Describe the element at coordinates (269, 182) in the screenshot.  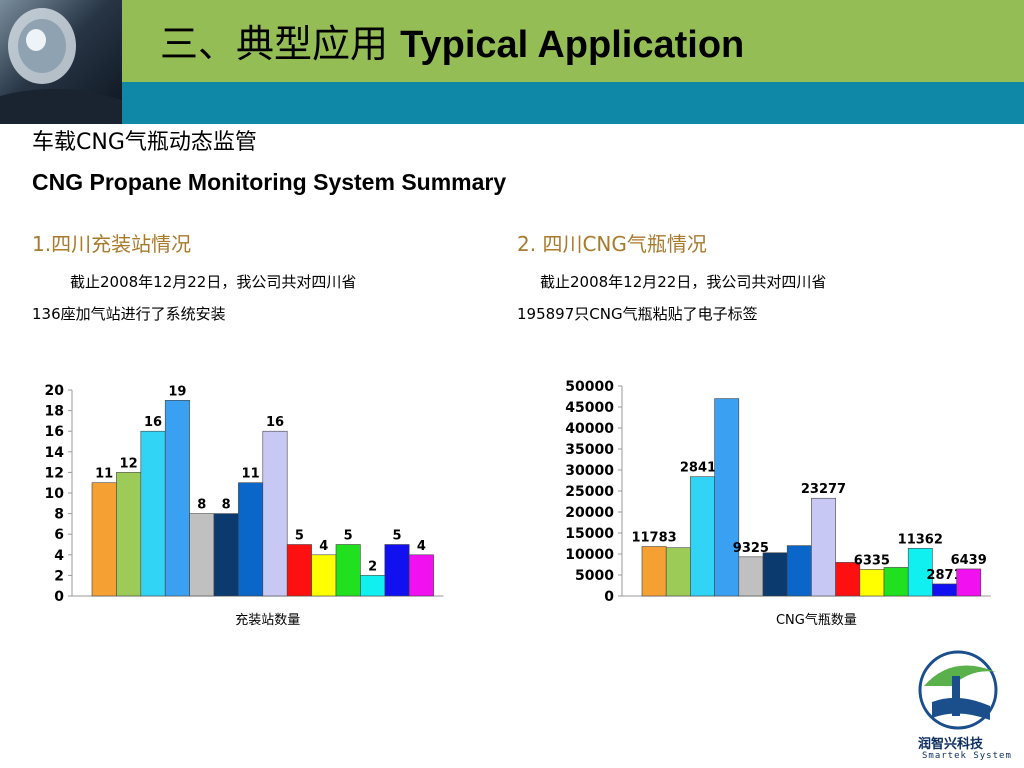
I see `section-subtitle: CNG Propane Monitoring System Summary` at that location.